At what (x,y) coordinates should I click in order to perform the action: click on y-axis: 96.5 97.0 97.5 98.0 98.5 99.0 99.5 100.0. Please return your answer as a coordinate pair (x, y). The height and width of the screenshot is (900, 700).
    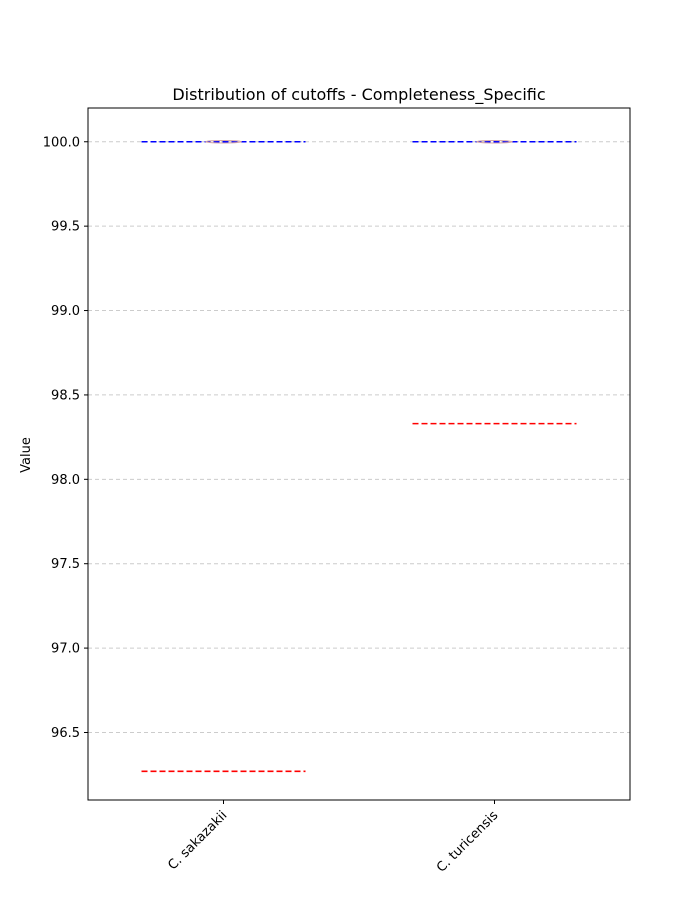
    Looking at the image, I should click on (65, 438).